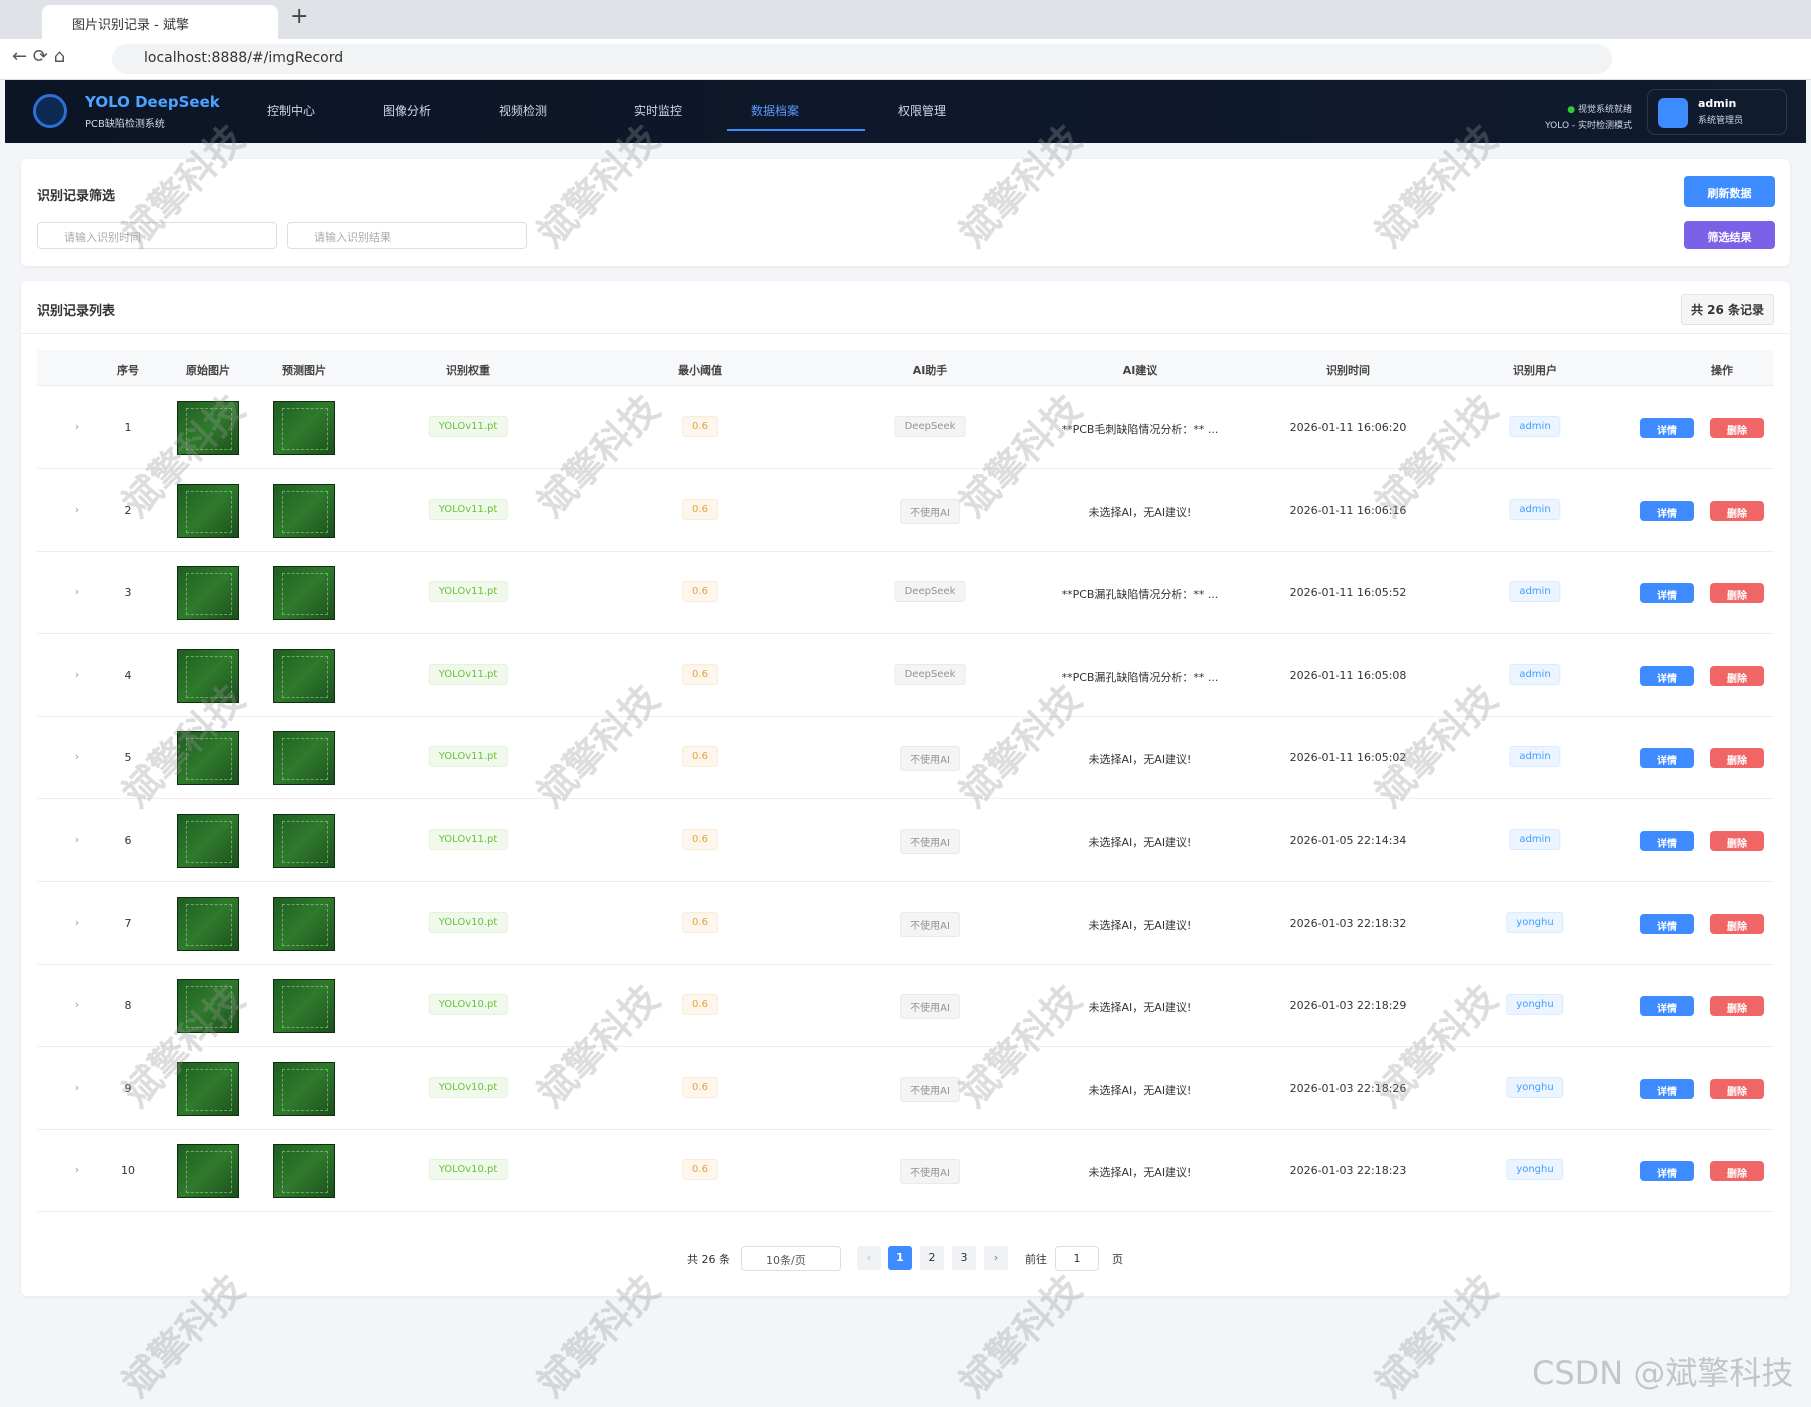 This screenshot has width=1811, height=1407. What do you see at coordinates (1729, 235) in the screenshot?
I see `filter-button: 筛选结果` at bounding box center [1729, 235].